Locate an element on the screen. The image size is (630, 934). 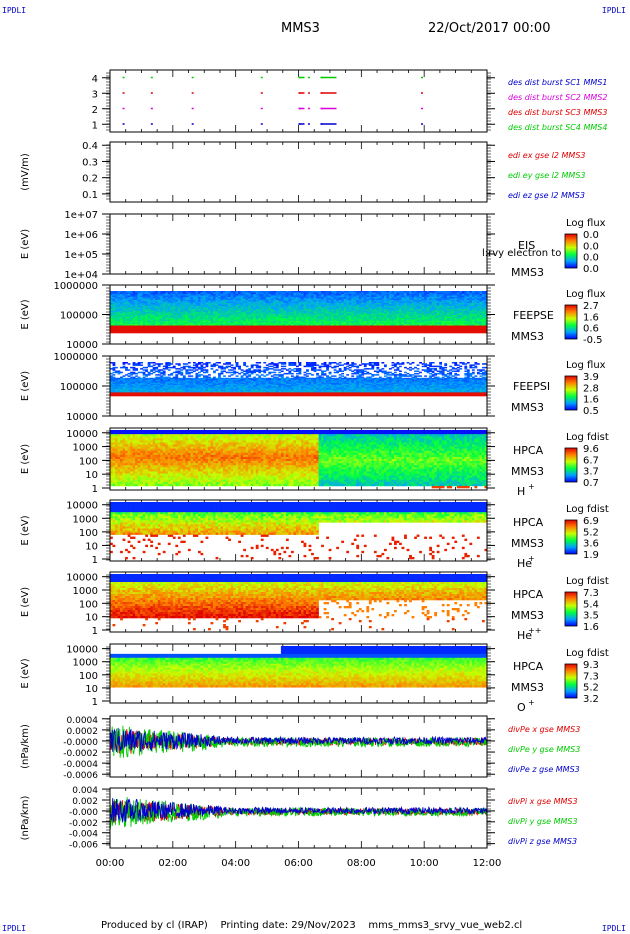
burst-mark is located at coordinates (151, 124).